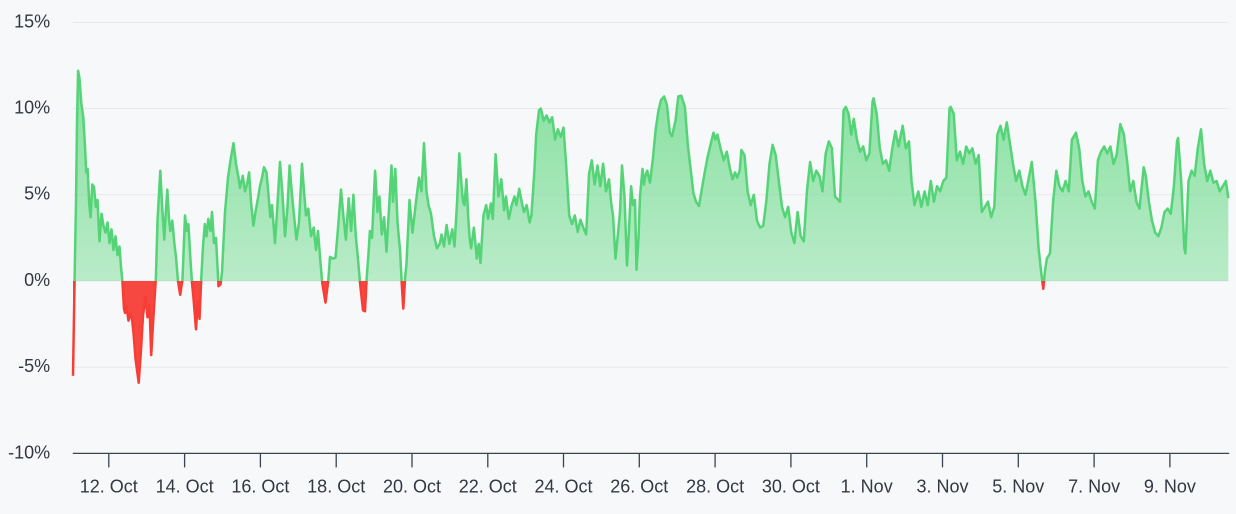 The image size is (1236, 514). Describe the element at coordinates (942, 487) in the screenshot. I see `svg-text: 3. Nov` at that location.